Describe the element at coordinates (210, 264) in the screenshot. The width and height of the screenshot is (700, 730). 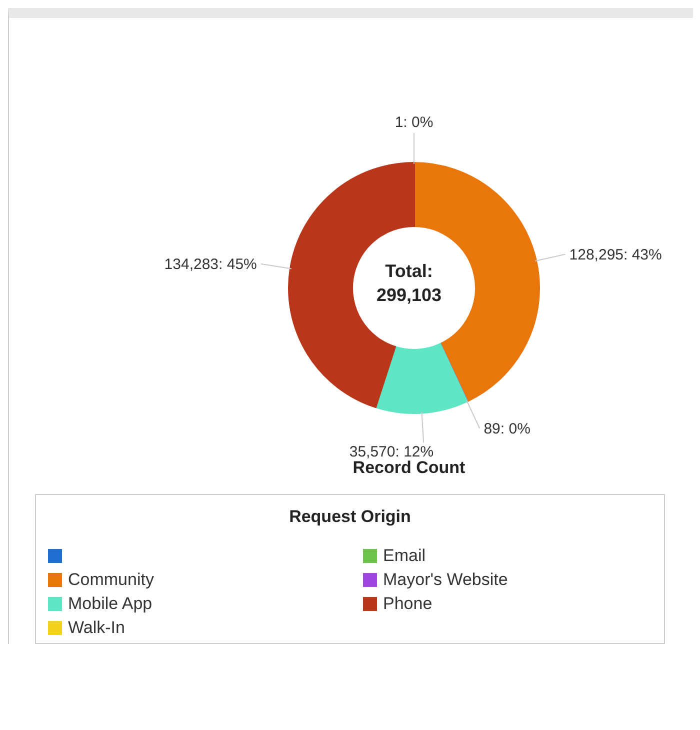
I see `data-label: 134,283: 45%` at that location.